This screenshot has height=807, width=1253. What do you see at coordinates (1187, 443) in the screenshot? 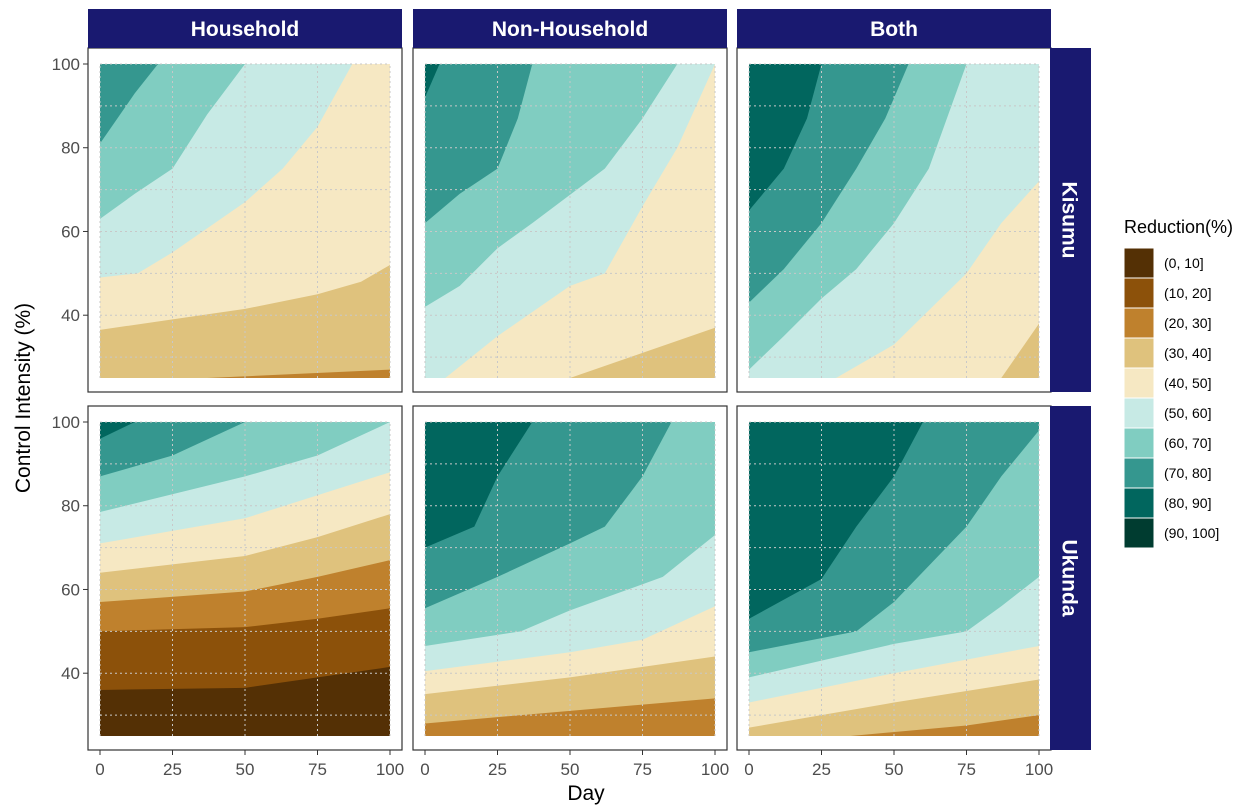
I see `legend-label: (60, 70]` at bounding box center [1187, 443].